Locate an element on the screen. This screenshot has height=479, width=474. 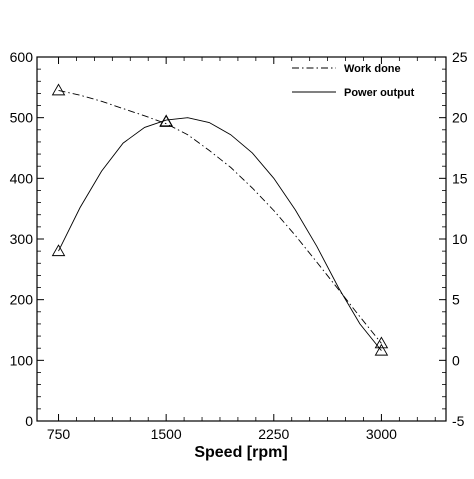
y-left-tick-label: 100 is located at coordinates (22, 360).